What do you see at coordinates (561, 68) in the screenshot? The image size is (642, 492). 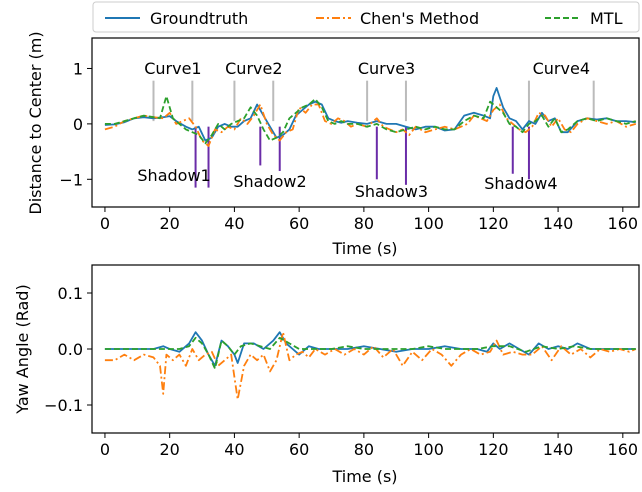 I see `curve-label: Curve4` at bounding box center [561, 68].